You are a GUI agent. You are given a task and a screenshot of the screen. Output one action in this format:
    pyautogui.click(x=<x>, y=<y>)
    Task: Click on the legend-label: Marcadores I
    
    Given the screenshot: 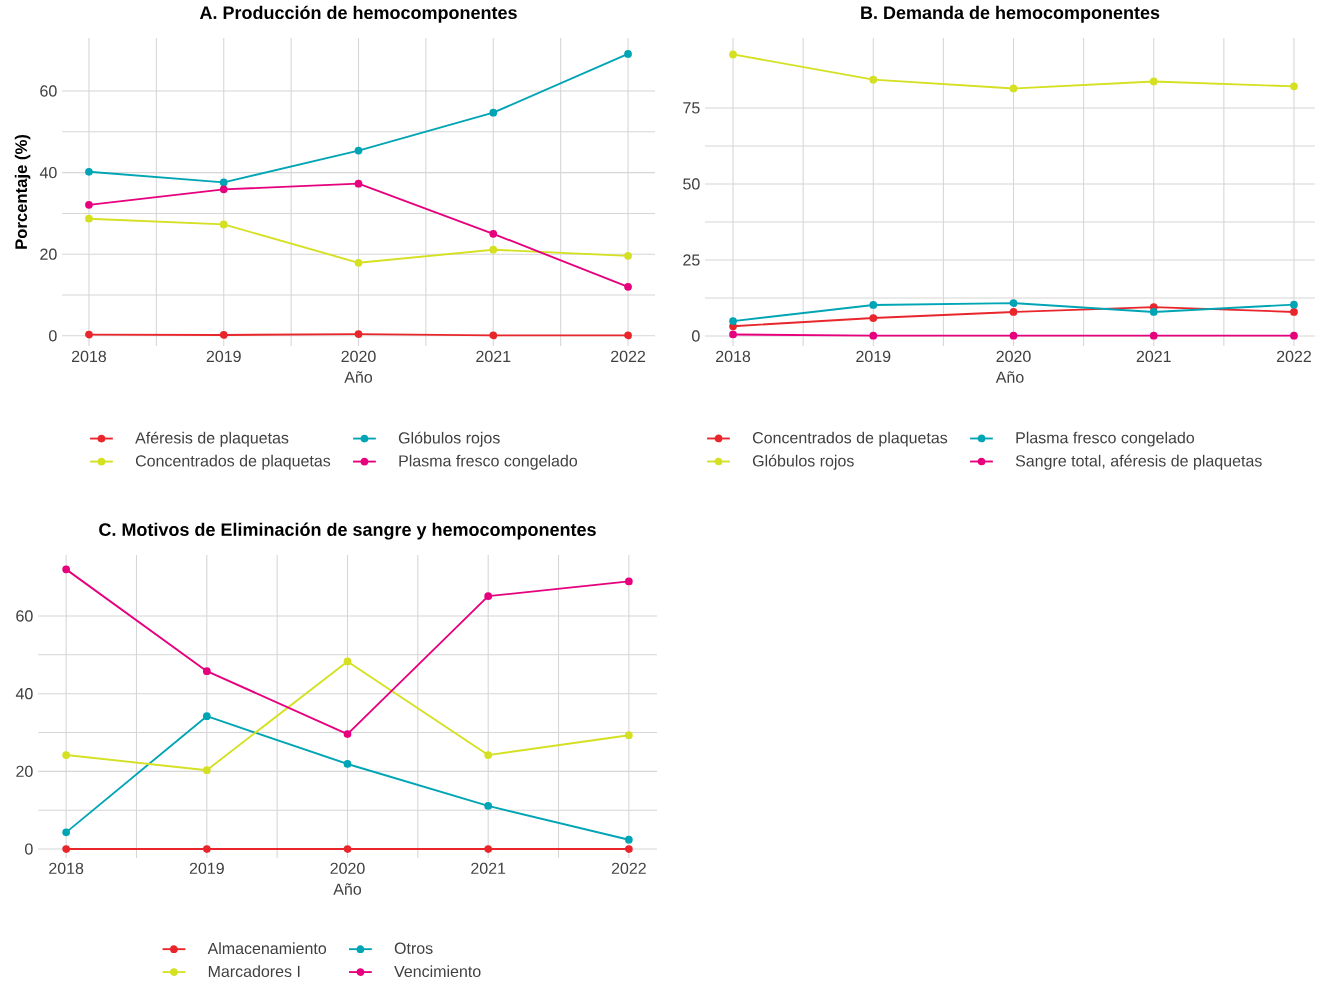 What is the action you would take?
    pyautogui.click(x=254, y=971)
    